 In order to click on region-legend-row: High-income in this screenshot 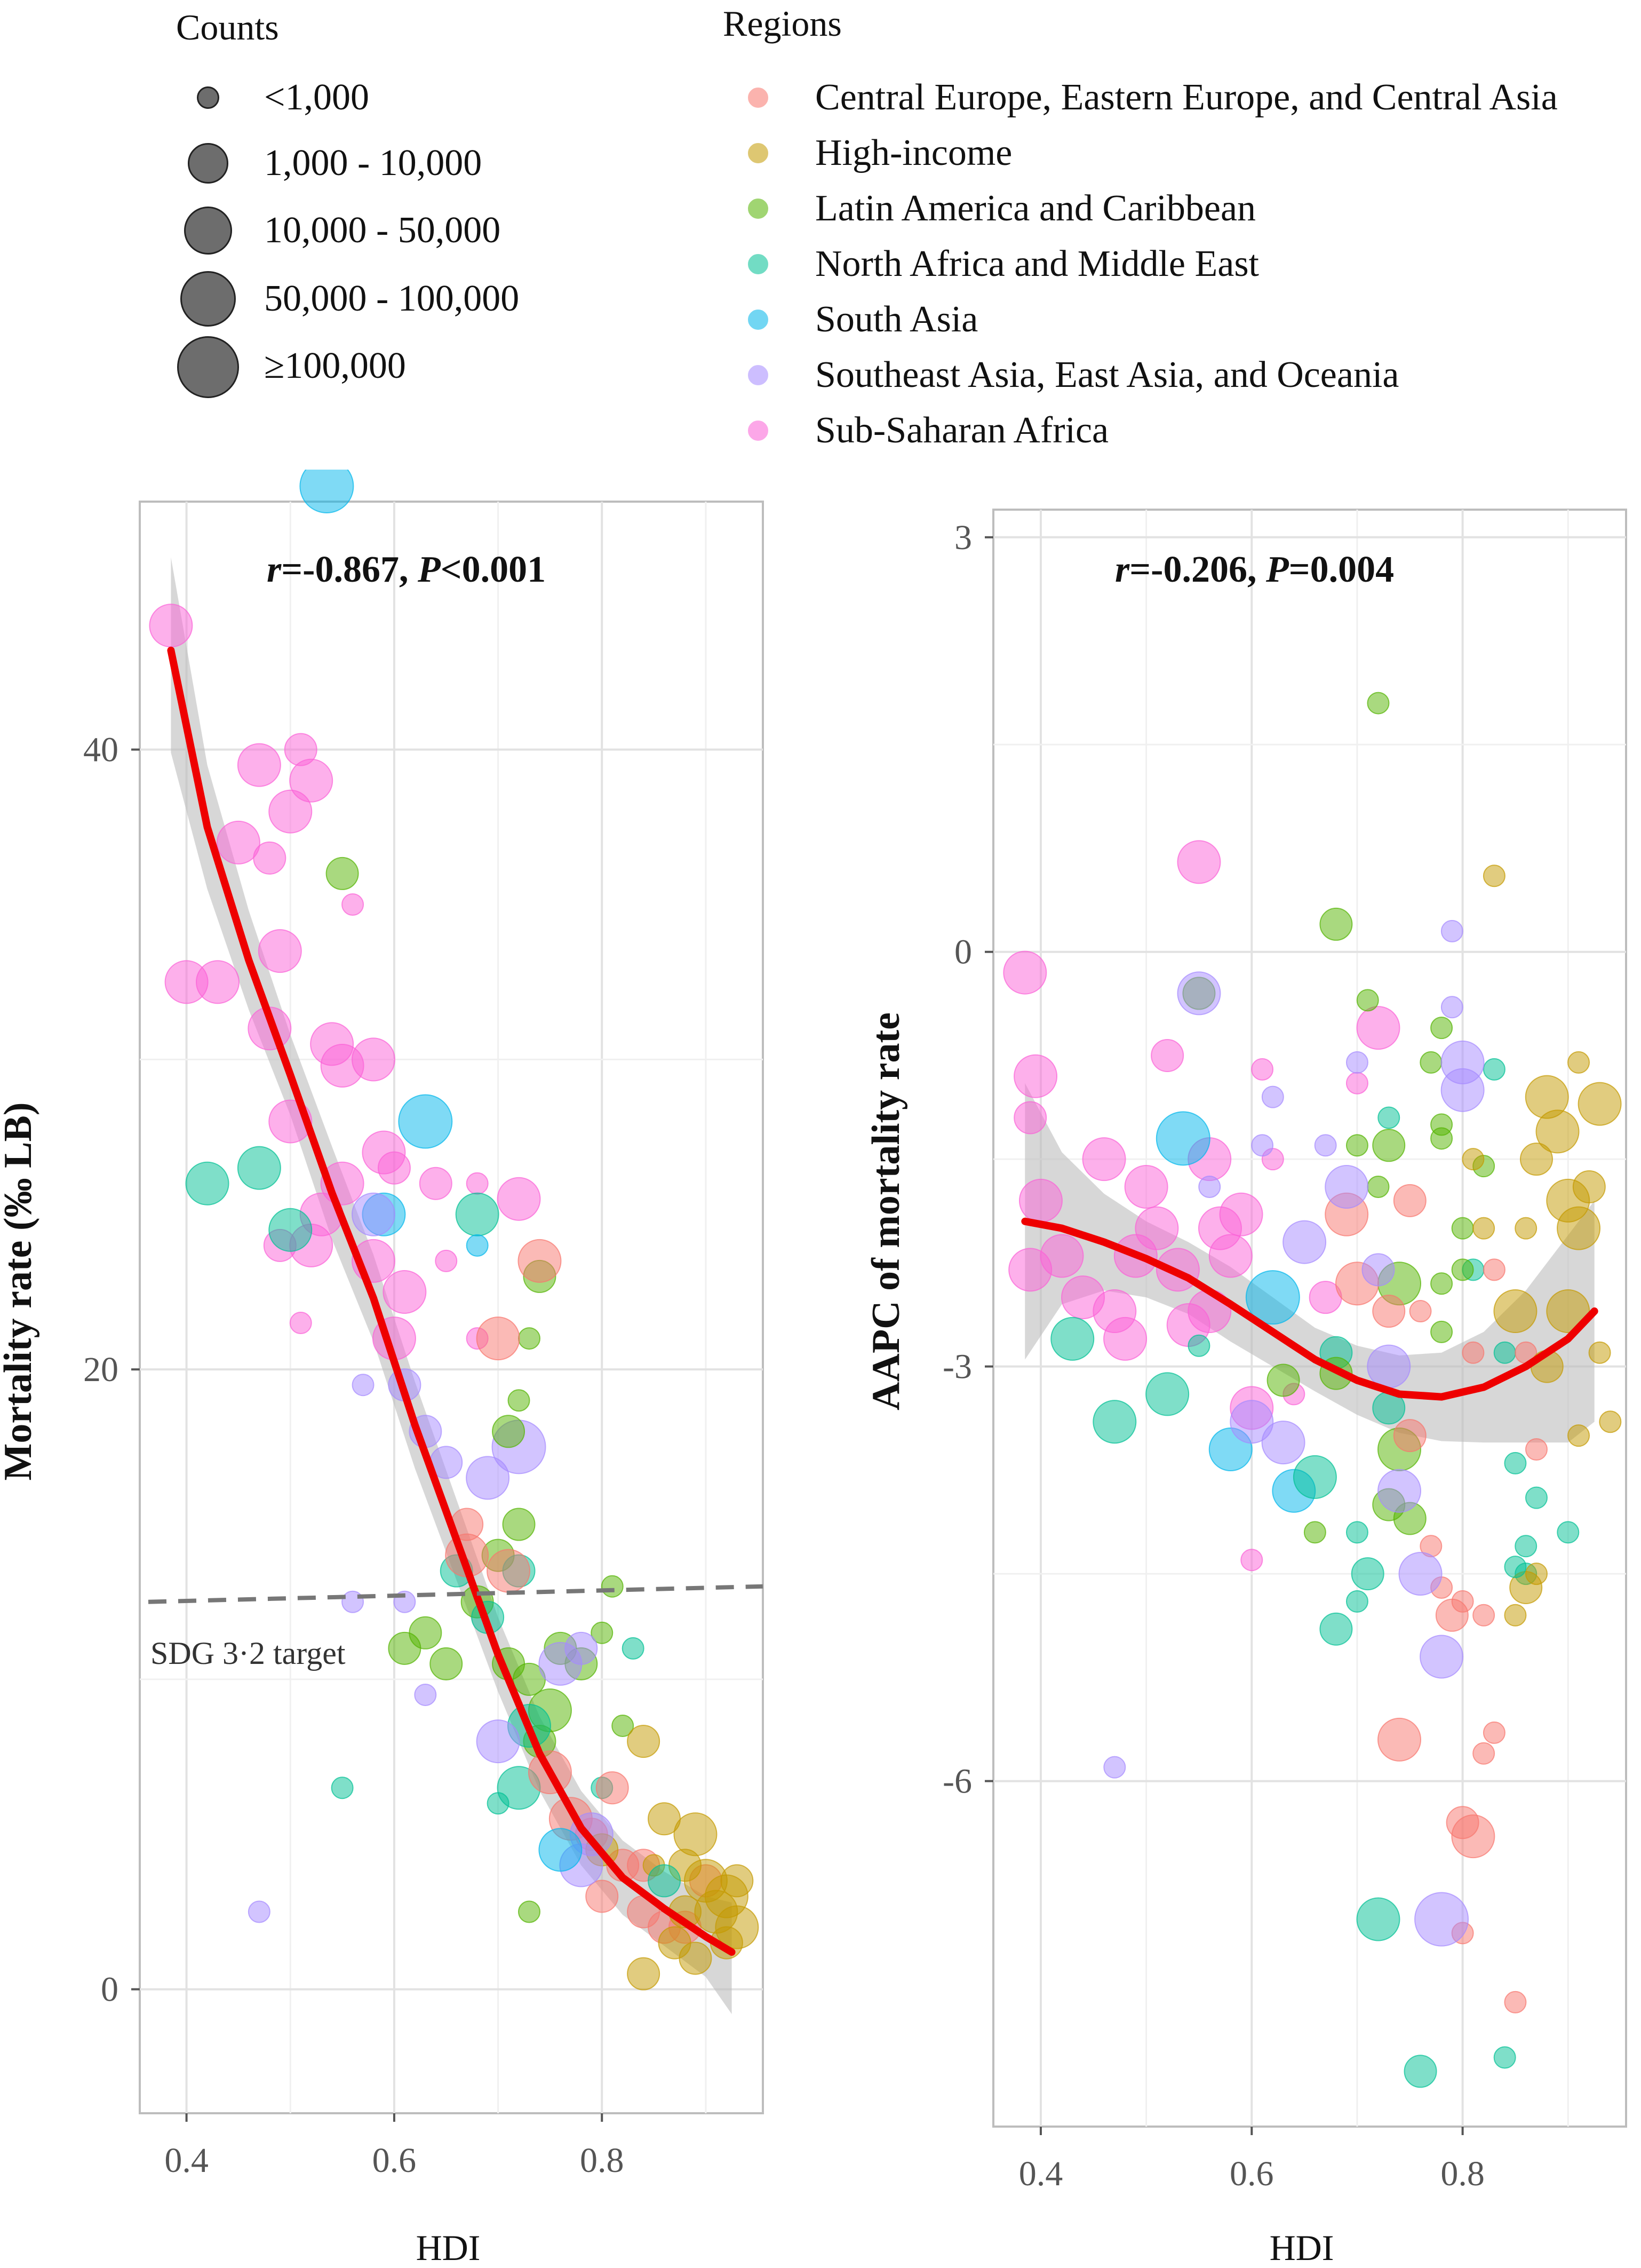, I will do `click(913, 153)`.